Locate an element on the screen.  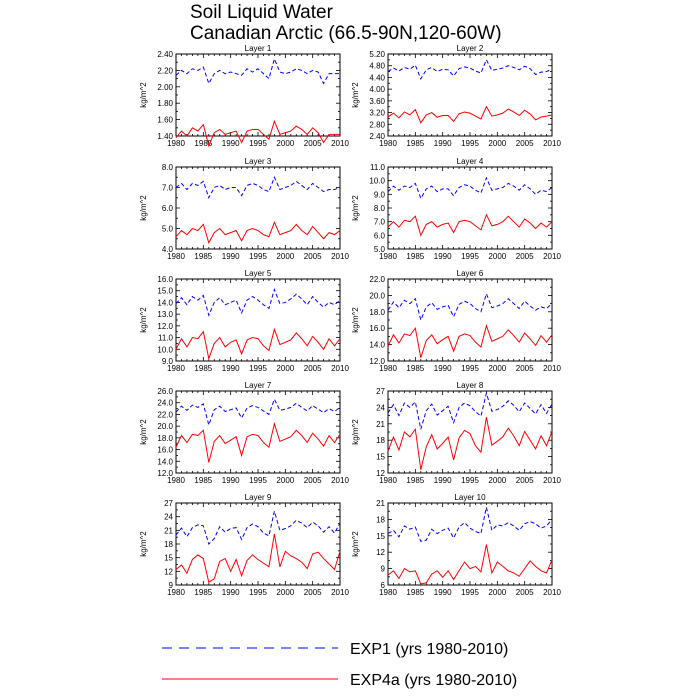
y-tick-label: 18.0 is located at coordinates (165, 438).